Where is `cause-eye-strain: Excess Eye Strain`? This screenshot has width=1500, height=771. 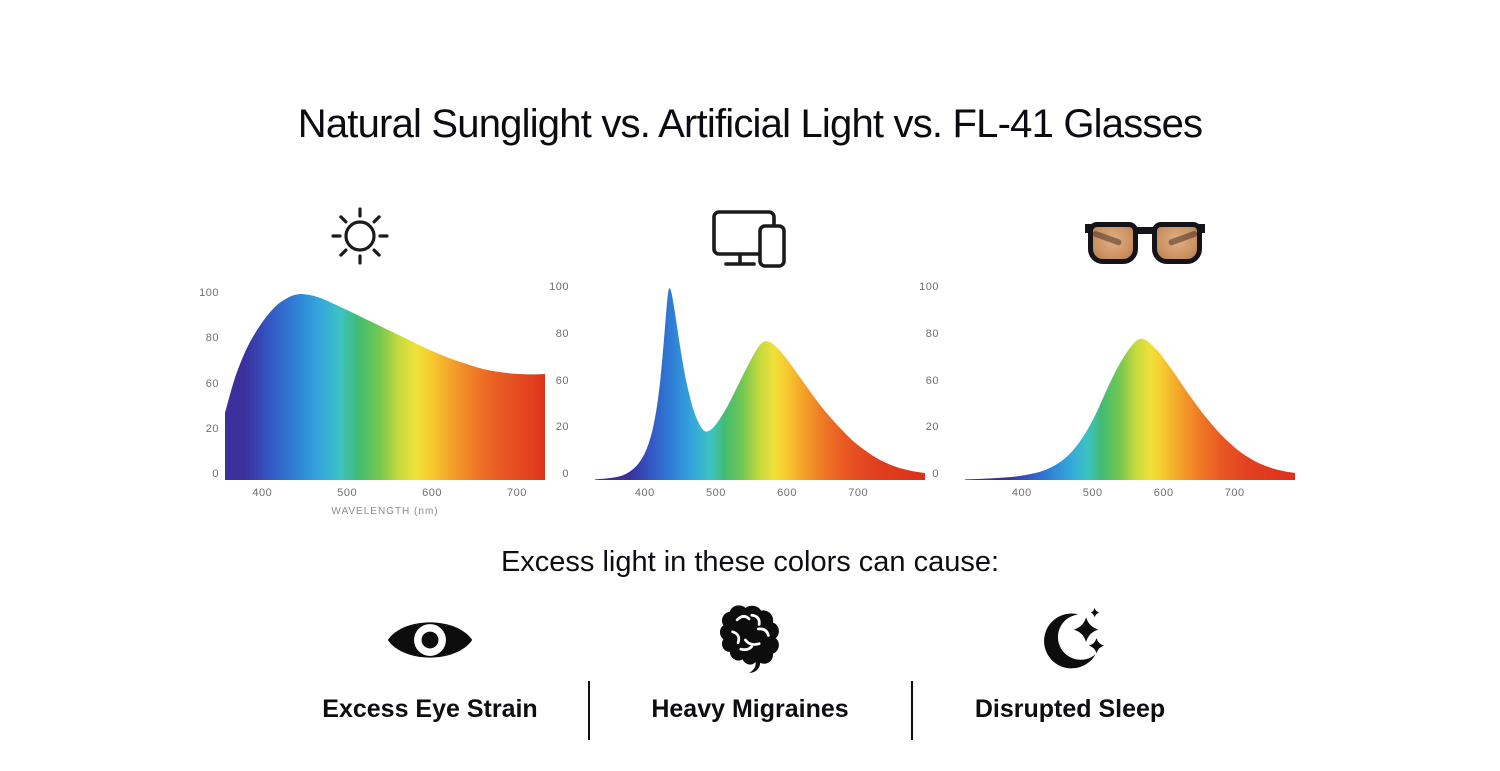
cause-eye-strain: Excess Eye Strain is located at coordinates (430, 662).